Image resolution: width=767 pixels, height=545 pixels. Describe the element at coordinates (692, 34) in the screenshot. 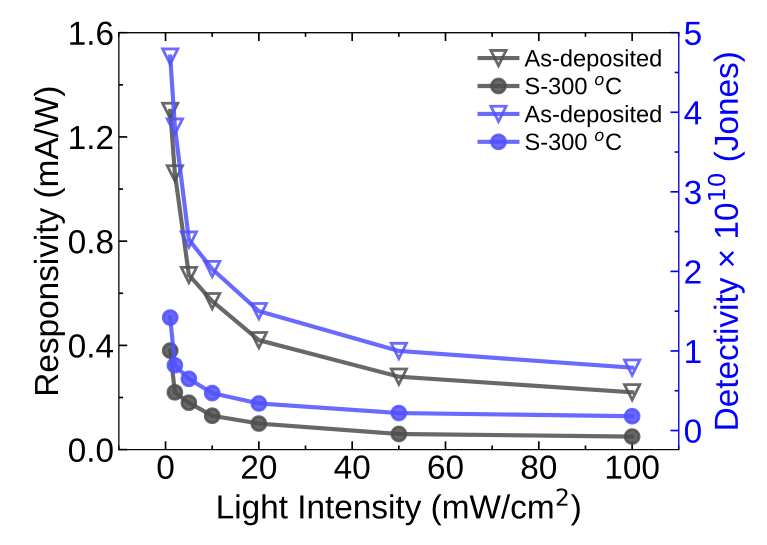

I see `y2-tick-label: 5` at that location.